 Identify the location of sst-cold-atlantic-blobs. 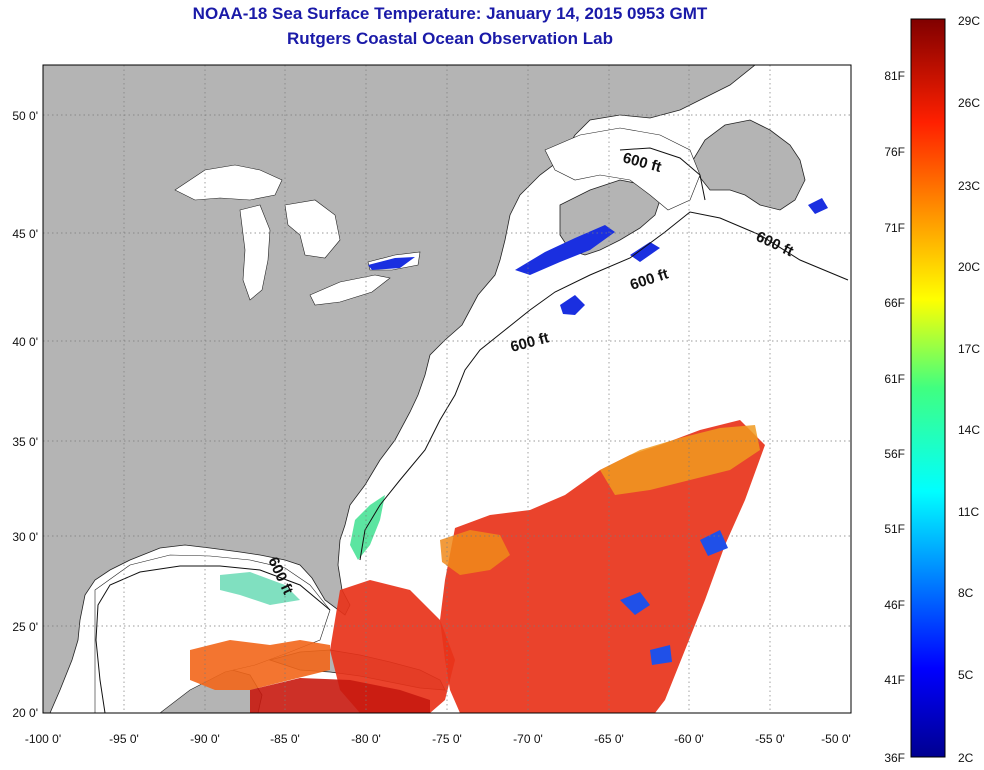
(674, 597).